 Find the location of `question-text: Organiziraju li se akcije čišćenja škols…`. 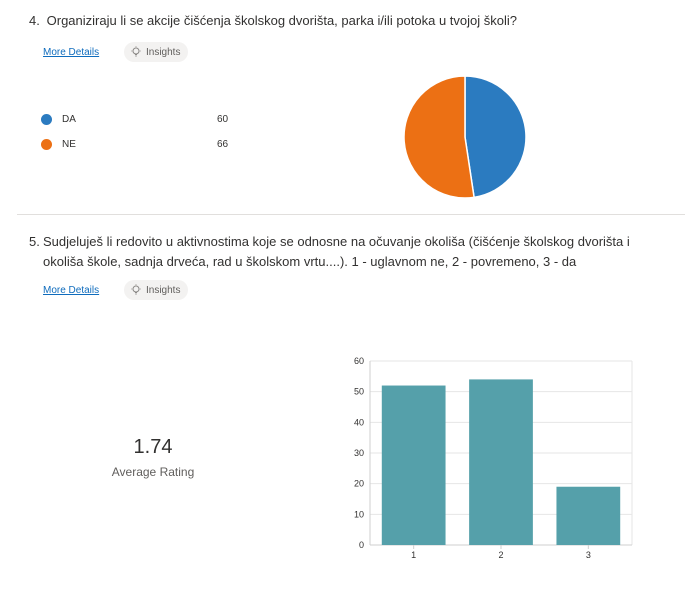

question-text: Organiziraju li se akcije čišćenja škols… is located at coordinates (281, 20).